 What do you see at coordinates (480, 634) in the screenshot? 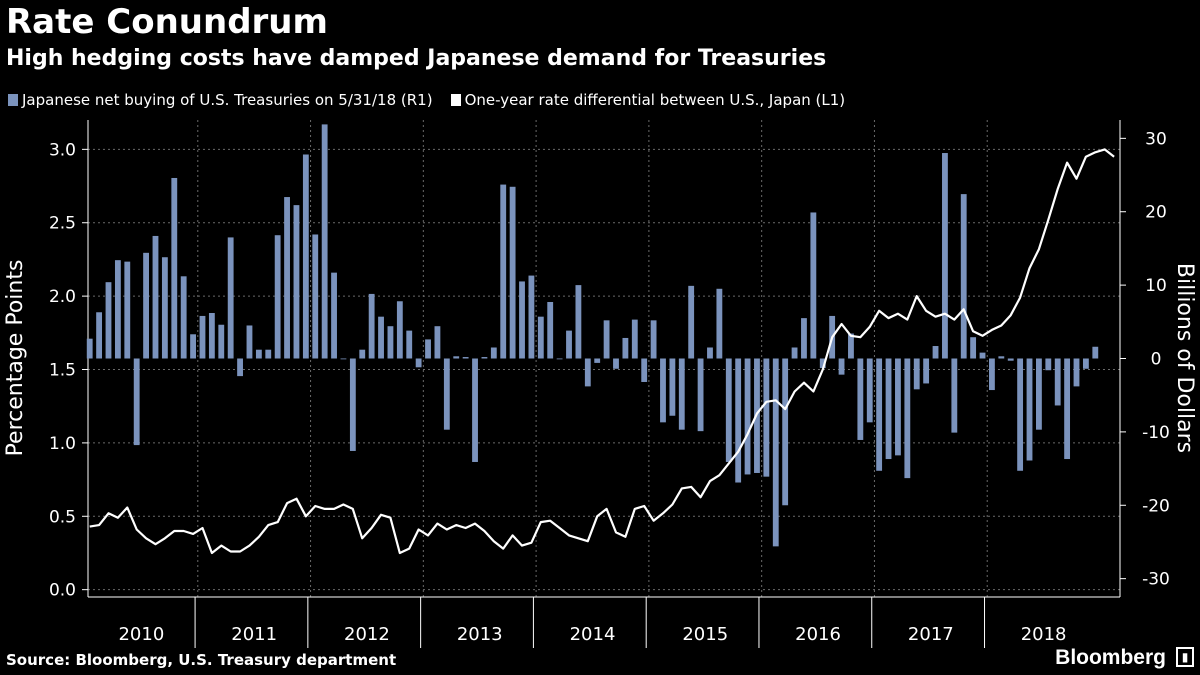
I see `x-tick-label: 2013` at bounding box center [480, 634].